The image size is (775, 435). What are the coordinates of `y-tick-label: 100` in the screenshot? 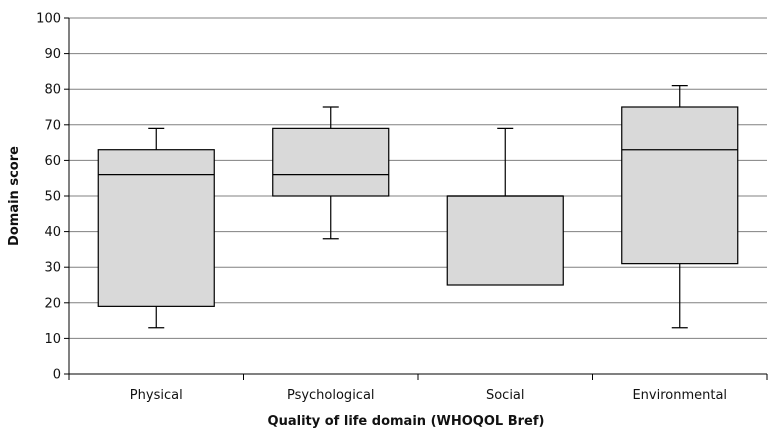 It's located at (48, 19).